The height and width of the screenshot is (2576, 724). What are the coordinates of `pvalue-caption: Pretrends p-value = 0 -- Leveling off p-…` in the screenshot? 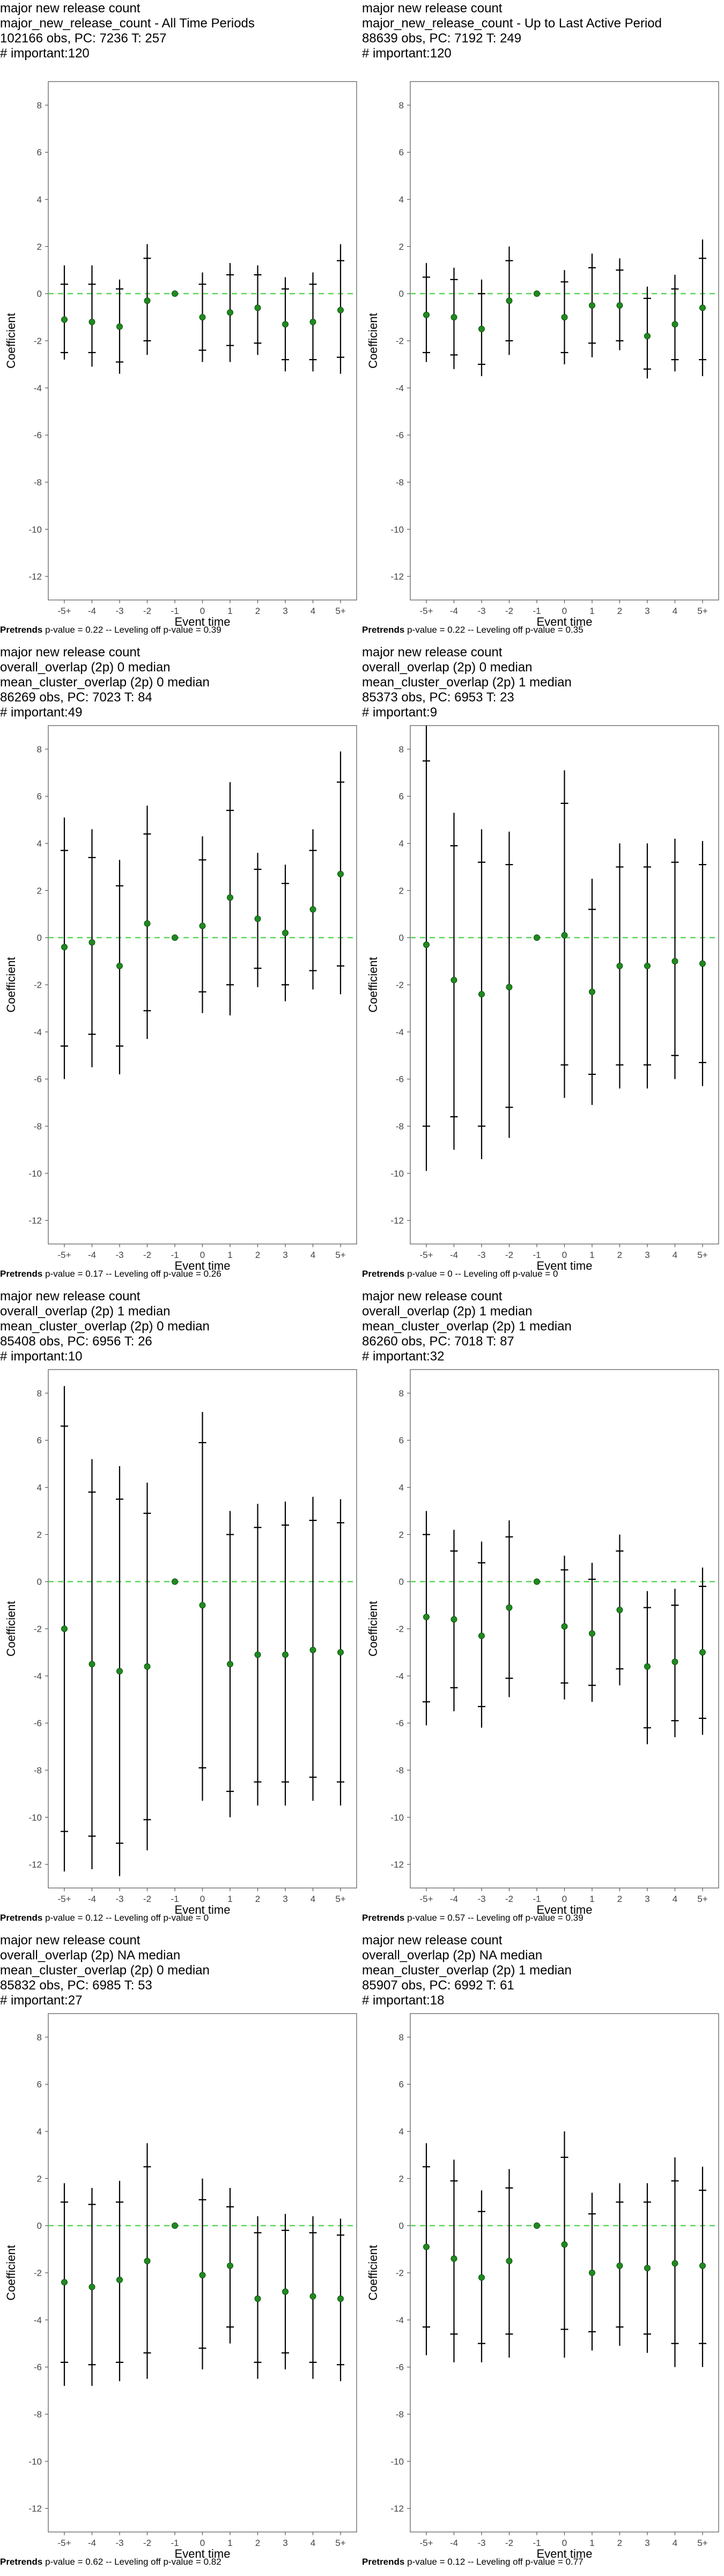 It's located at (460, 1274).